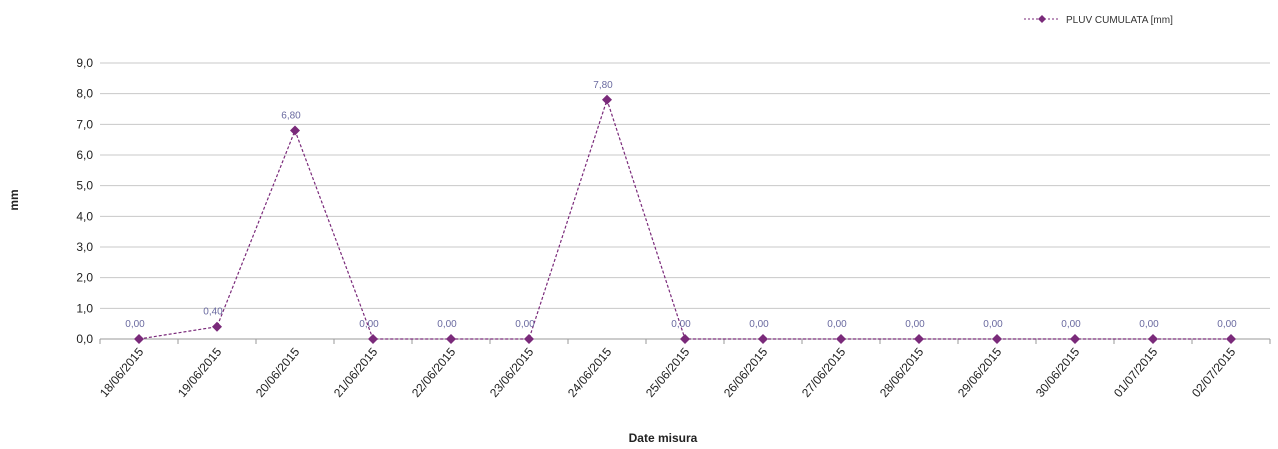  What do you see at coordinates (603, 85) in the screenshot?
I see `data-label: 7,80` at bounding box center [603, 85].